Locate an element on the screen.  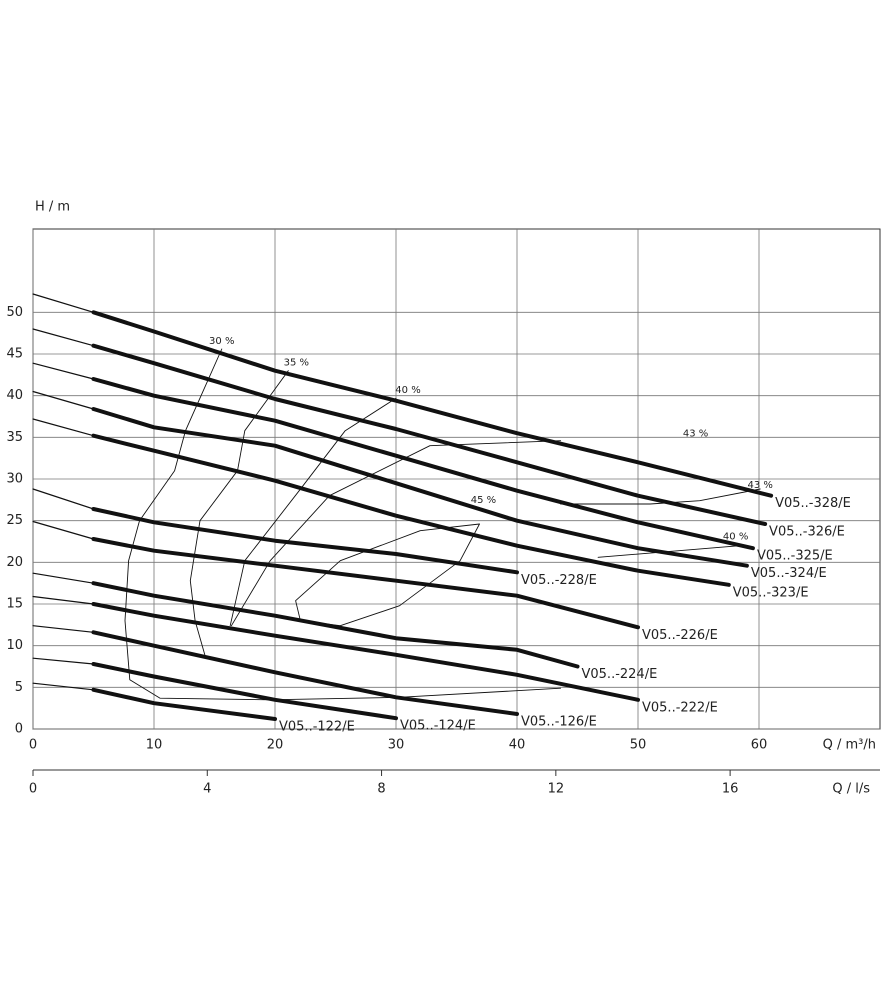
x-tick-label: 40 is located at coordinates (517, 745).